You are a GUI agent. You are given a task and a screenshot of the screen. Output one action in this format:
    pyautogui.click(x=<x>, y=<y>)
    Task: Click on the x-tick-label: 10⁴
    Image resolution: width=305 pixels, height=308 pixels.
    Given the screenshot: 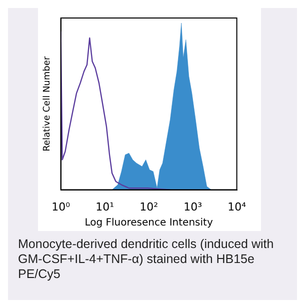 What is the action you would take?
    pyautogui.click(x=237, y=207)
    